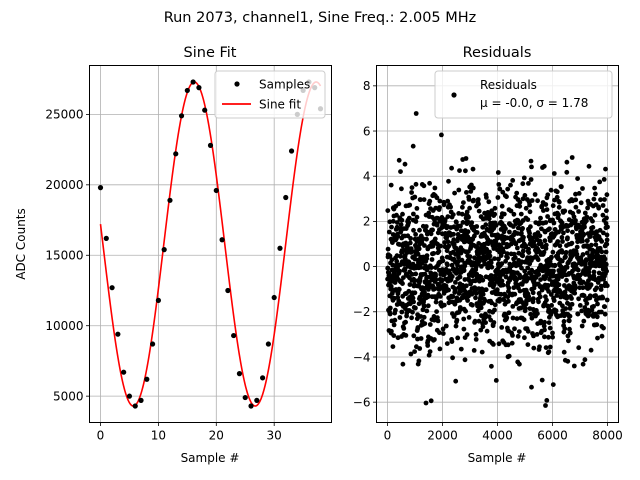 This screenshot has height=480, width=640. What do you see at coordinates (64, 185) in the screenshot?
I see `sine-fit-ytick-label: 20000` at bounding box center [64, 185].